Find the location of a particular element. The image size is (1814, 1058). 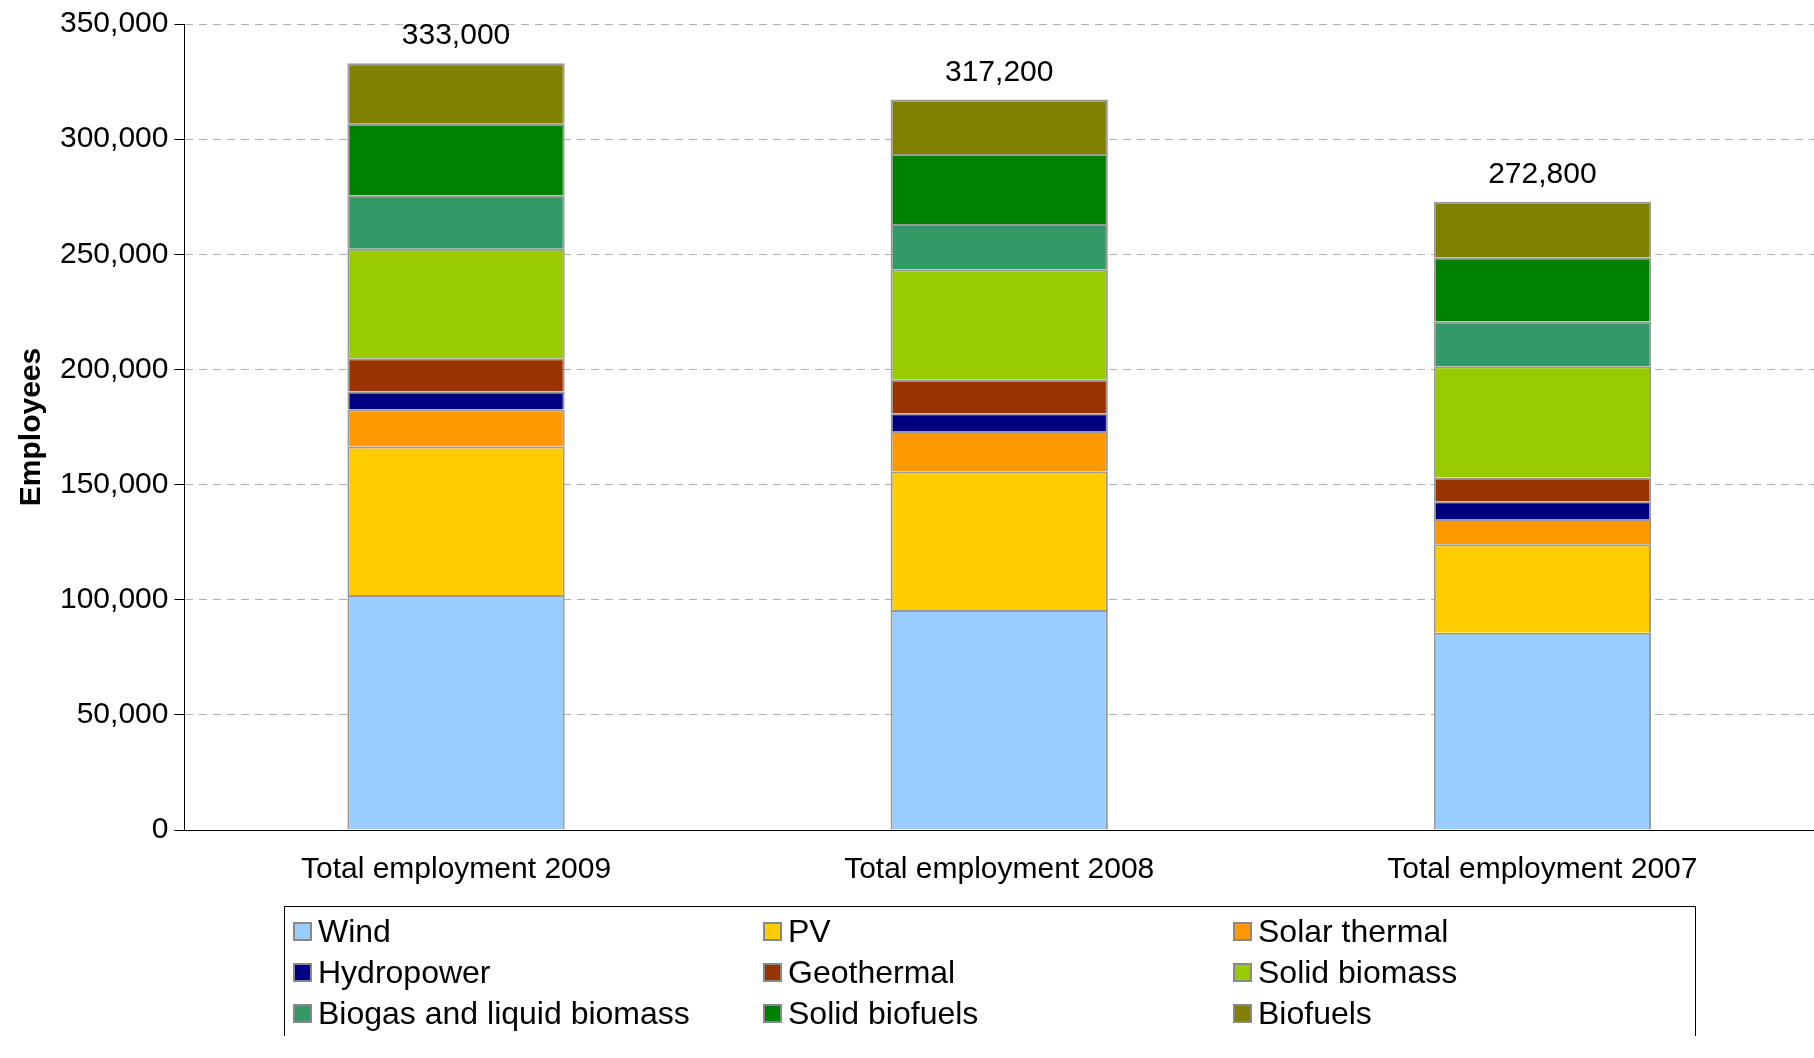

legend-label: Biofuels is located at coordinates (1315, 1013).